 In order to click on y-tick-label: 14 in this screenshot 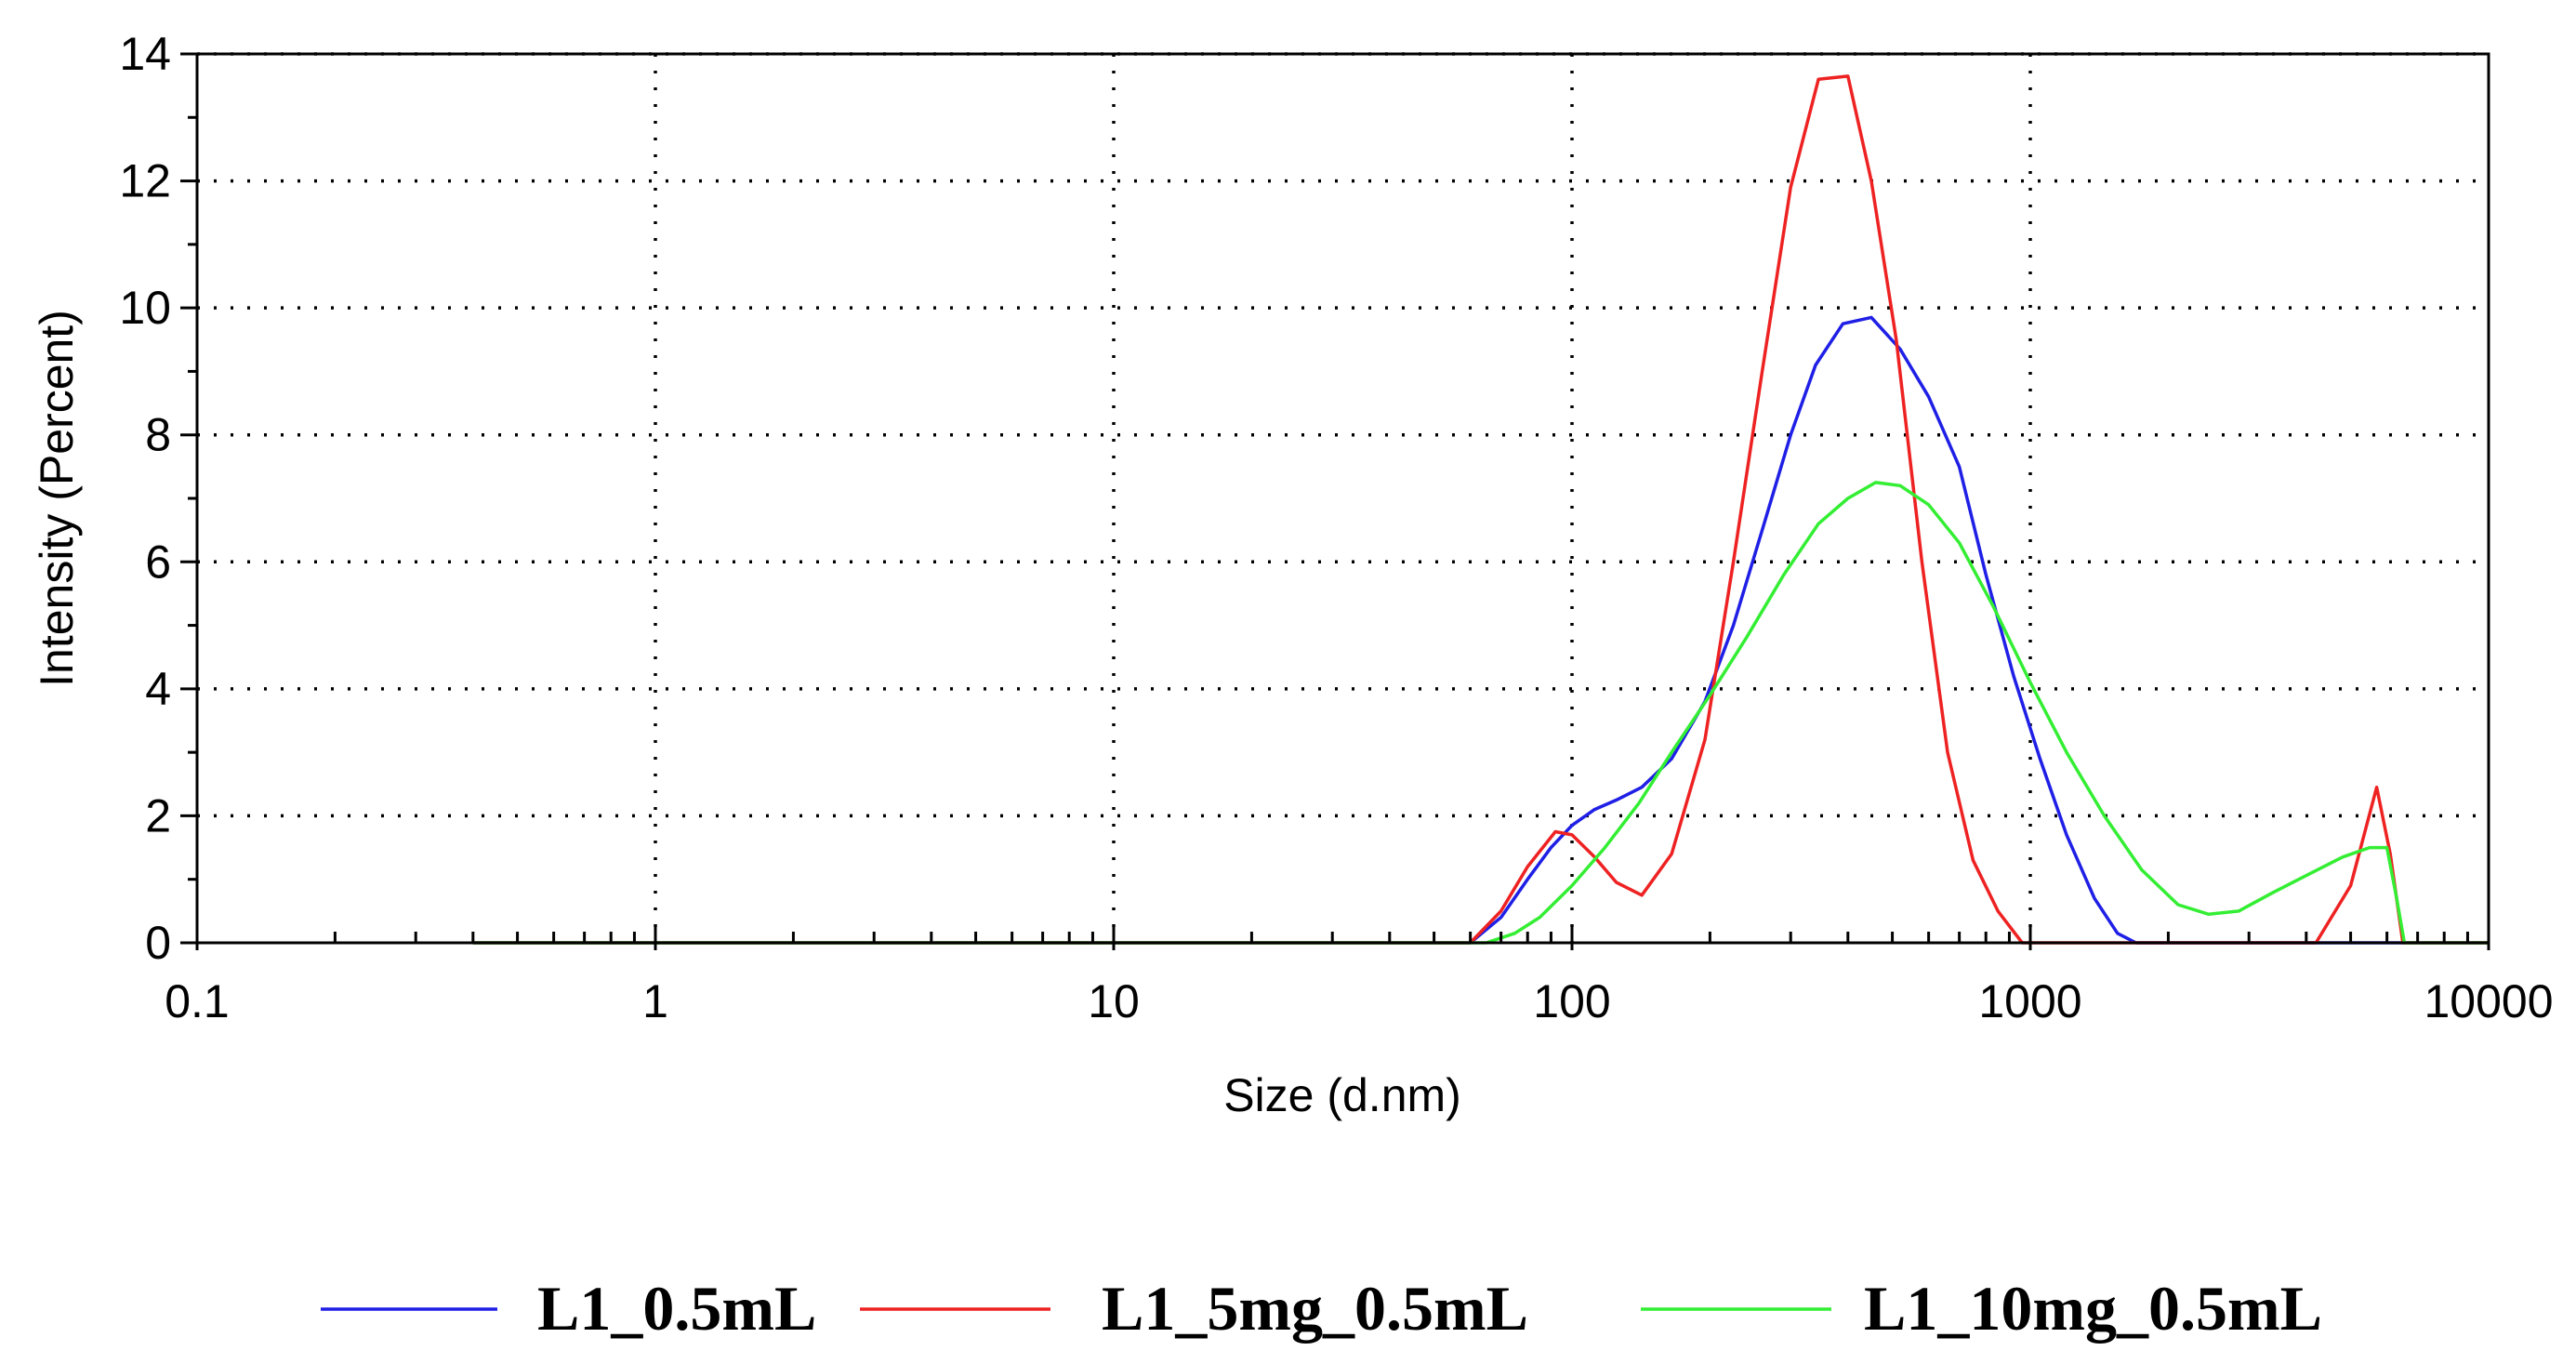, I will do `click(145, 54)`.